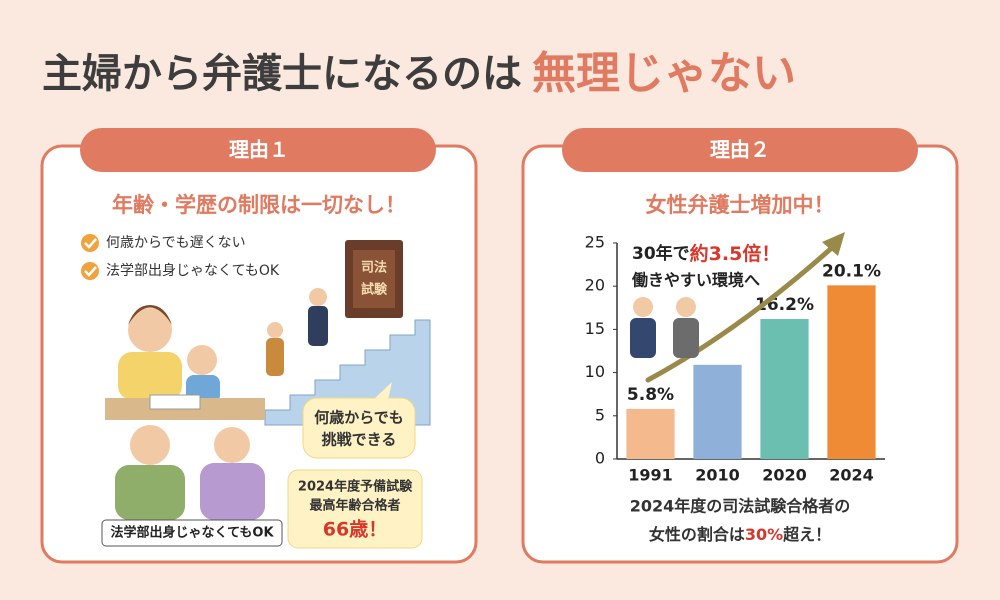  I want to click on annotation-highlight: 約3.5倍！, so click(735, 253).